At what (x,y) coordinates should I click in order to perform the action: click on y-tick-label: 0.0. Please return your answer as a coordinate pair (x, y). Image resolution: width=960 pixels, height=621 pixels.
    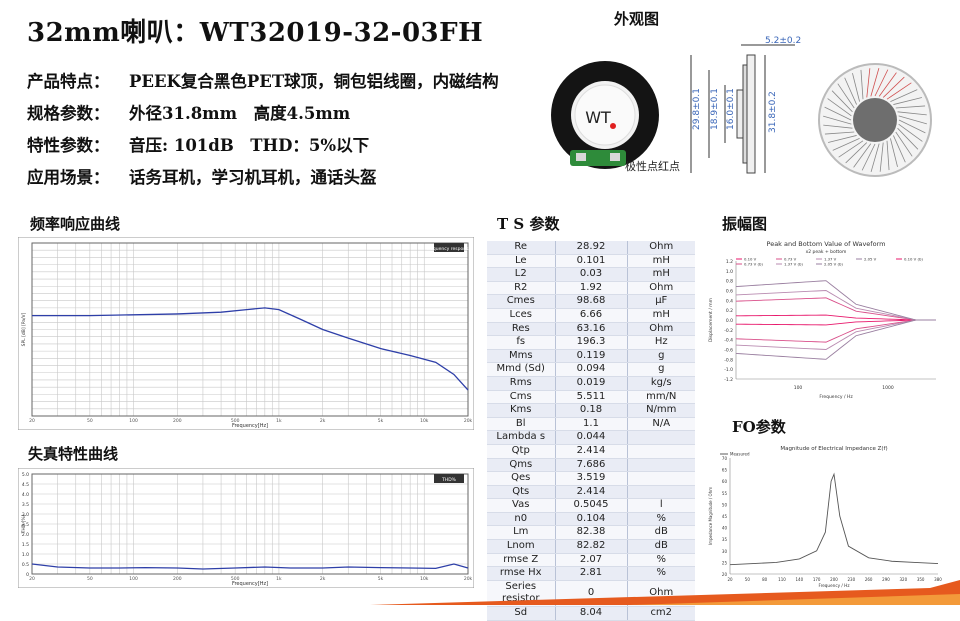
    Looking at the image, I should click on (729, 321).